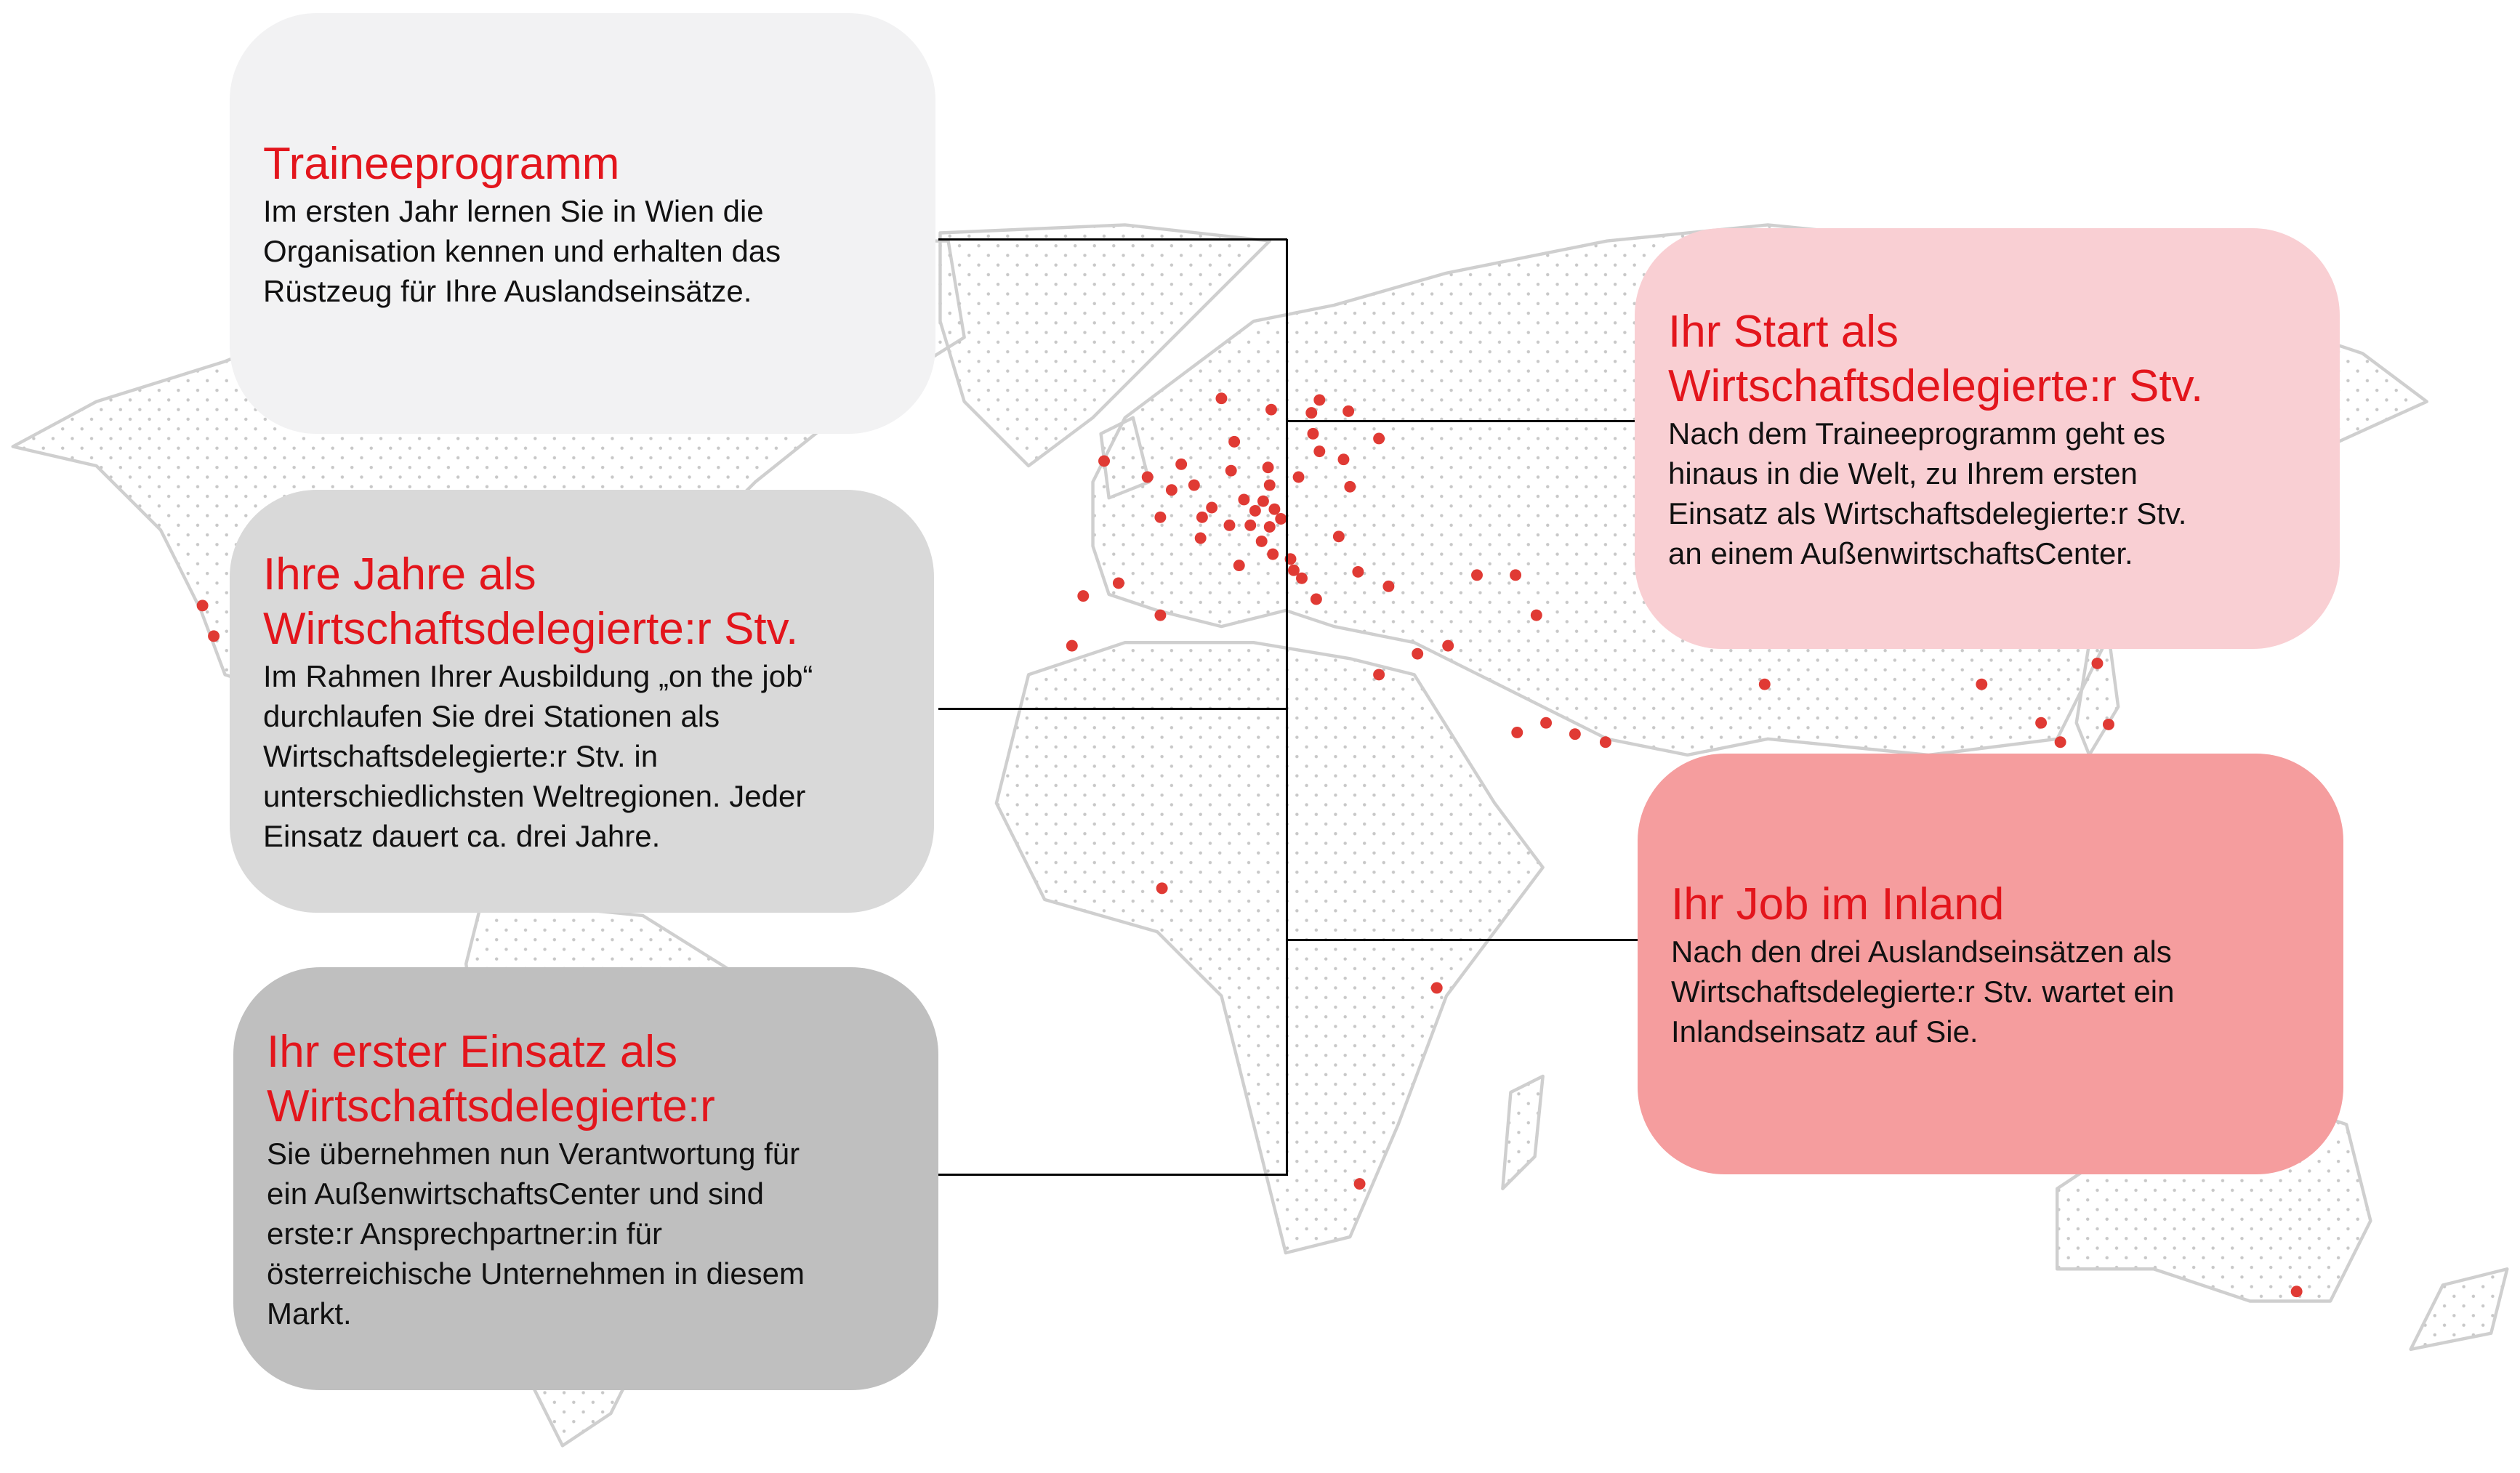  Describe the element at coordinates (1923, 991) in the screenshot. I see `card-text-line: Wirtschaftsdelegierte:r Stv. wartet ein` at that location.